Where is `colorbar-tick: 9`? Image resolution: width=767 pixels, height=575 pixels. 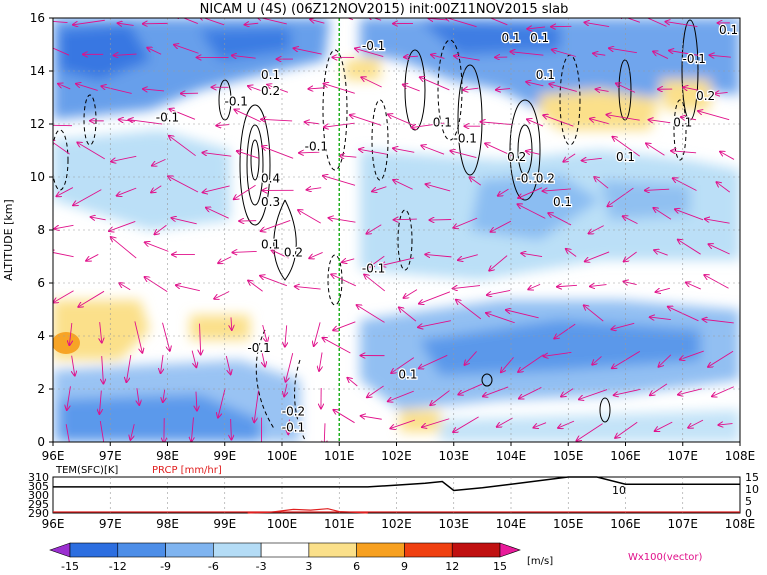
colorbar-tick: 9 is located at coordinates (404, 566).